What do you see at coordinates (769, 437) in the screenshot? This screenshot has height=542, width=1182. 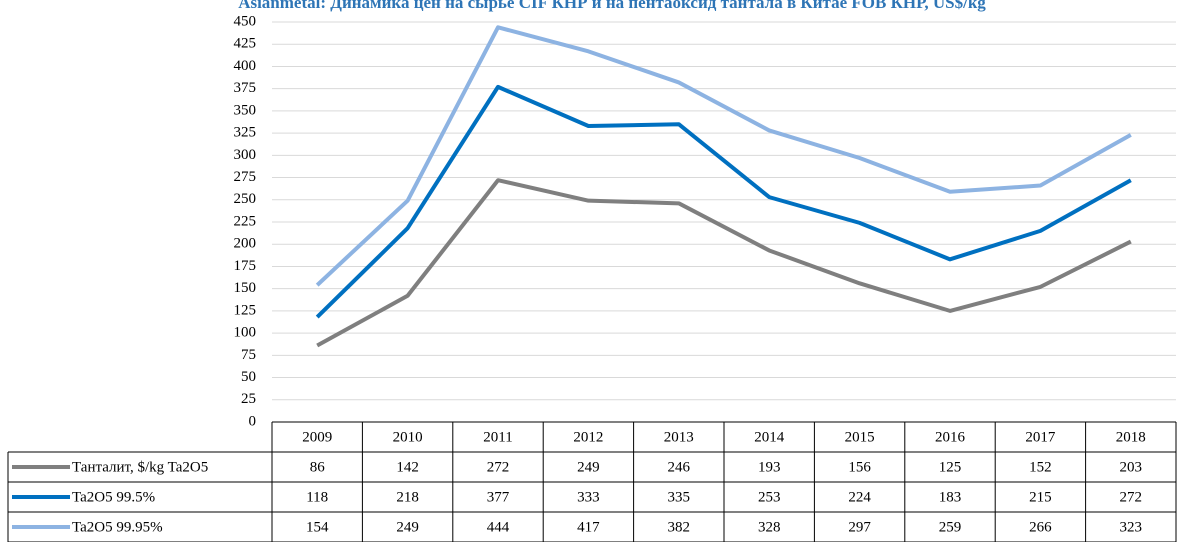 I see `x-tick-label: 2014` at bounding box center [769, 437].